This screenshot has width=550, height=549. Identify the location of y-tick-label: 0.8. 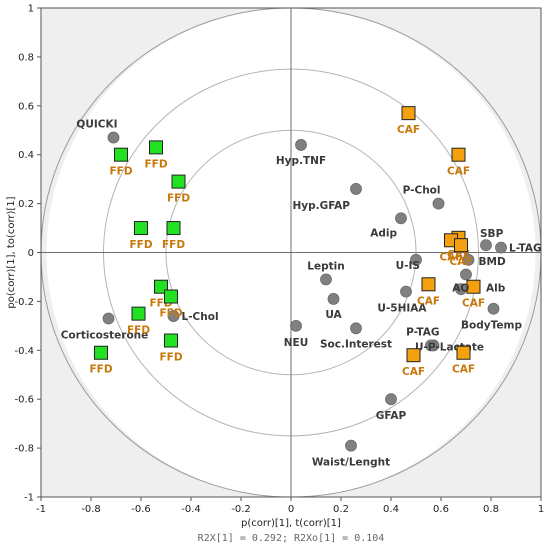
(26, 57).